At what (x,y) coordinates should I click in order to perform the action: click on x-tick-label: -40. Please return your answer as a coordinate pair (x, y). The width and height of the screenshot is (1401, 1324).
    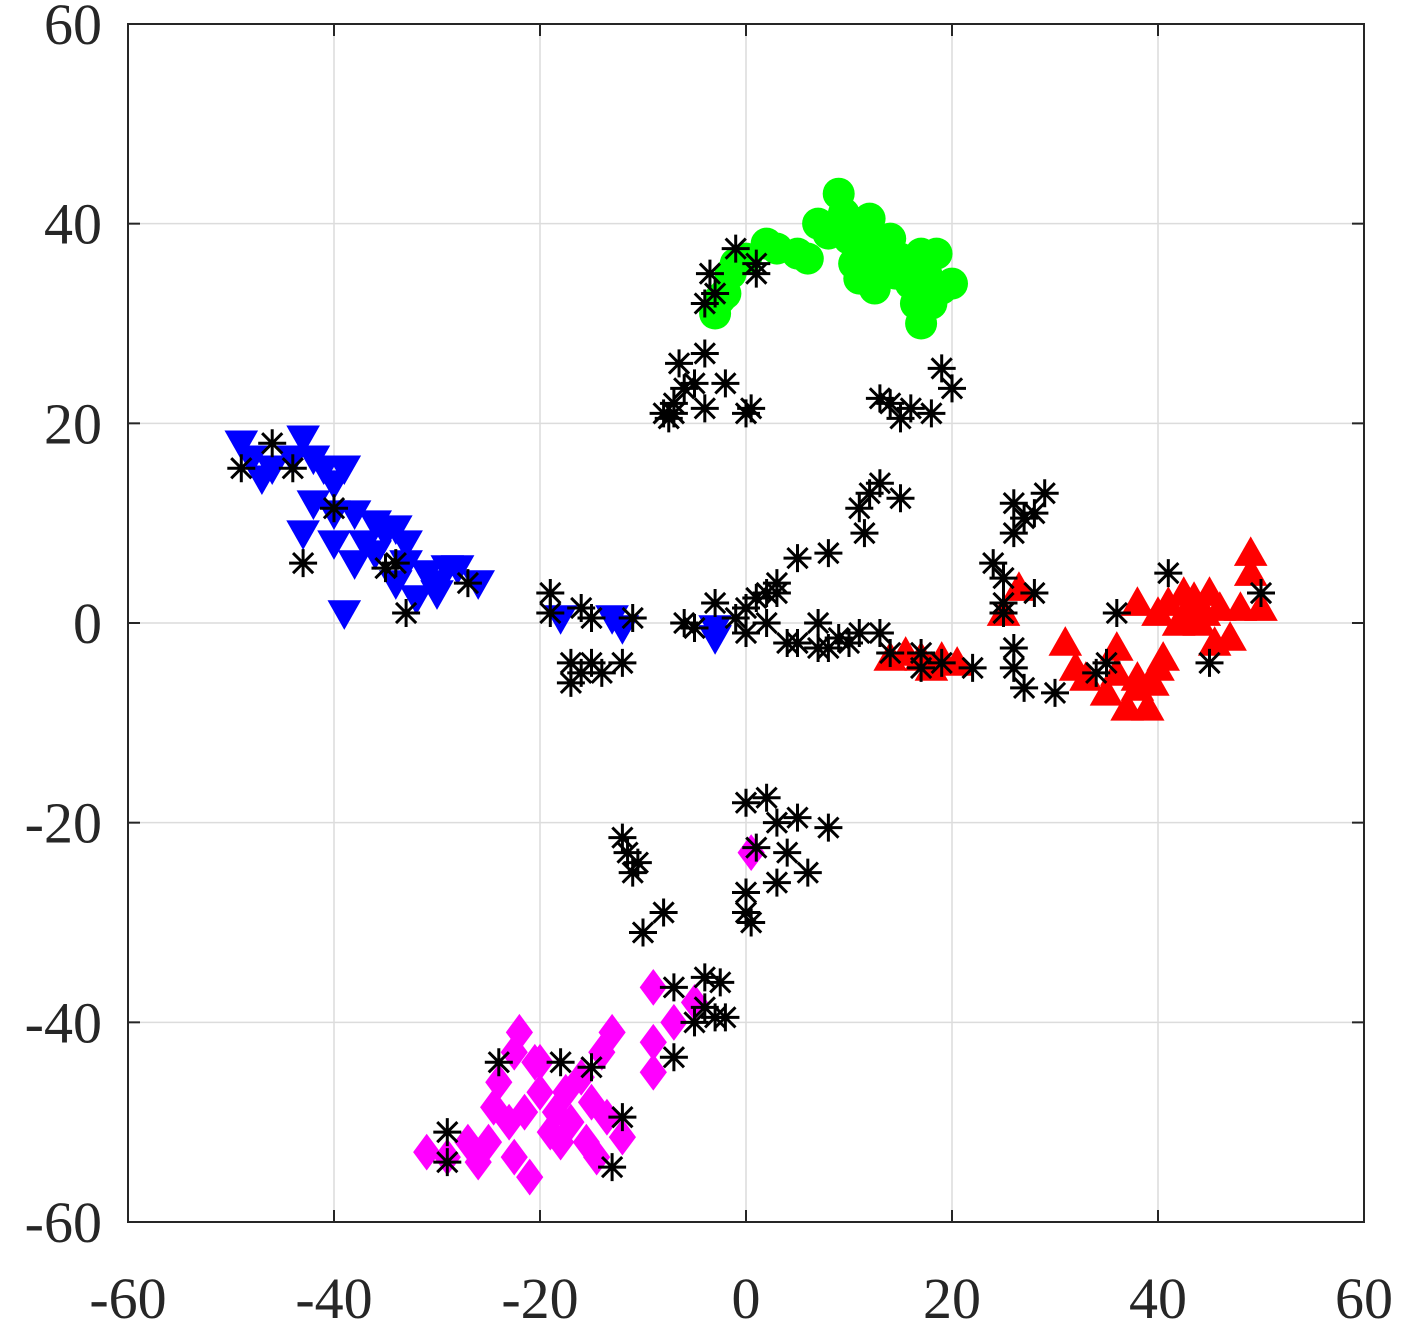
    Looking at the image, I should click on (333, 1295).